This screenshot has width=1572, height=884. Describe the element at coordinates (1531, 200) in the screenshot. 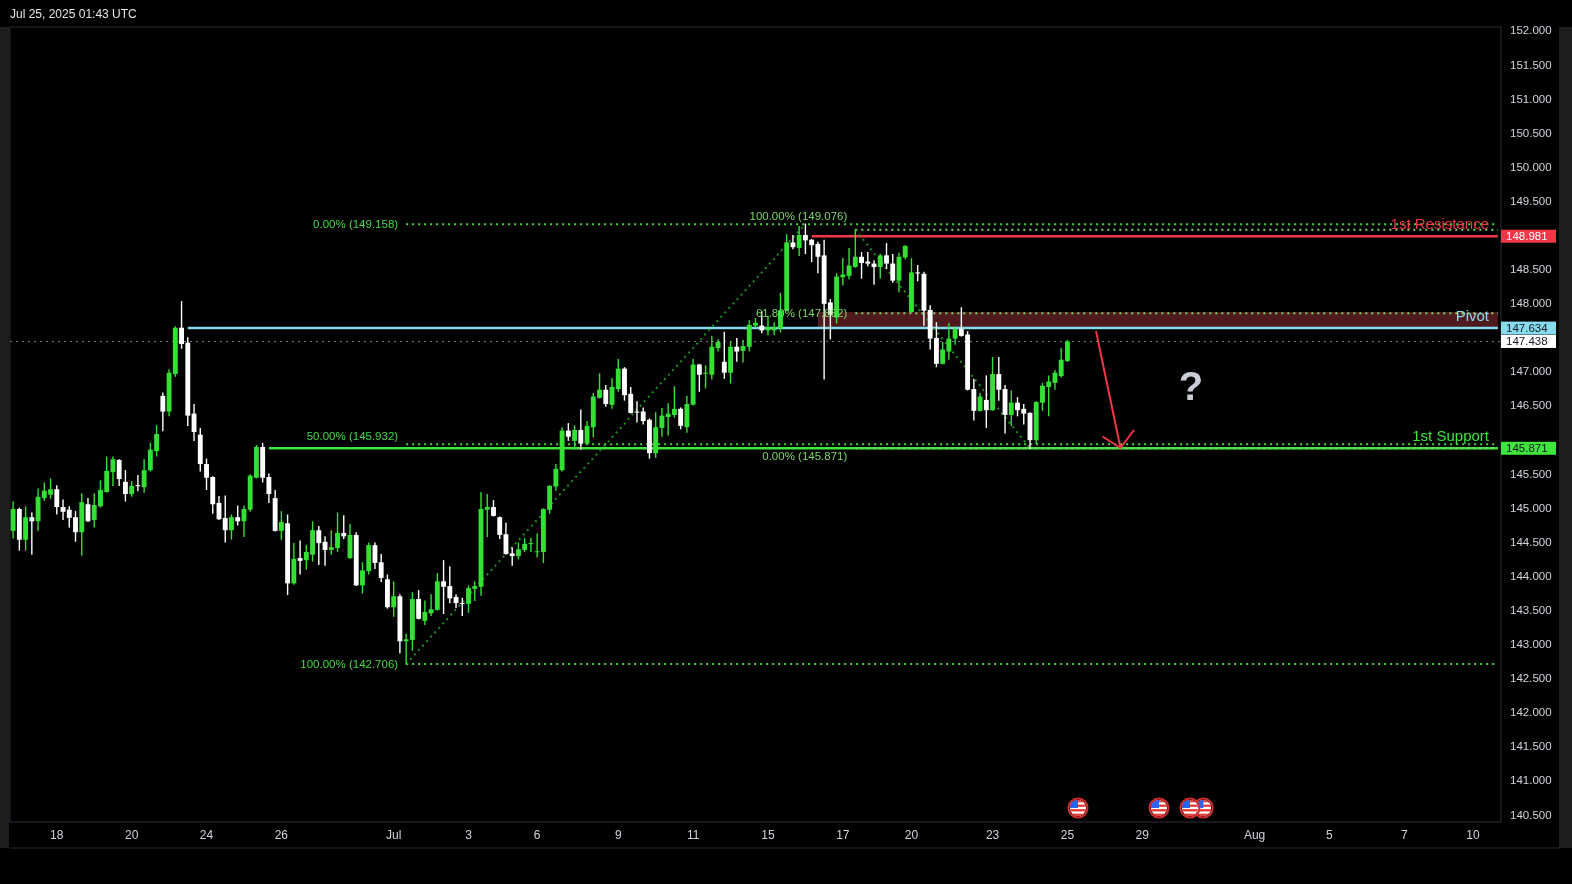

I see `y-tick-label: 149.500` at that location.